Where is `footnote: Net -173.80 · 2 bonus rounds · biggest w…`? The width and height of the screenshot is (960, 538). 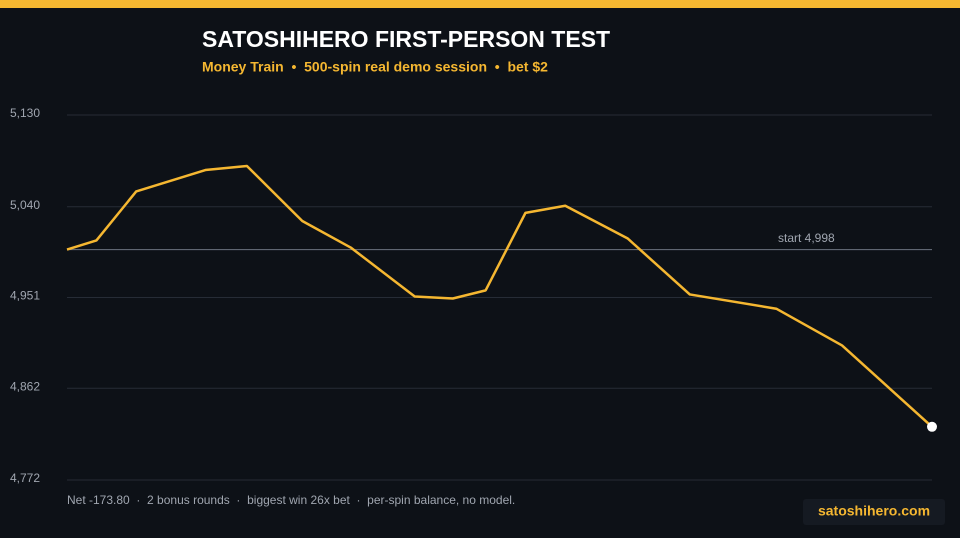
footnote: Net -173.80 · 2 bonus rounds · biggest w… is located at coordinates (291, 500).